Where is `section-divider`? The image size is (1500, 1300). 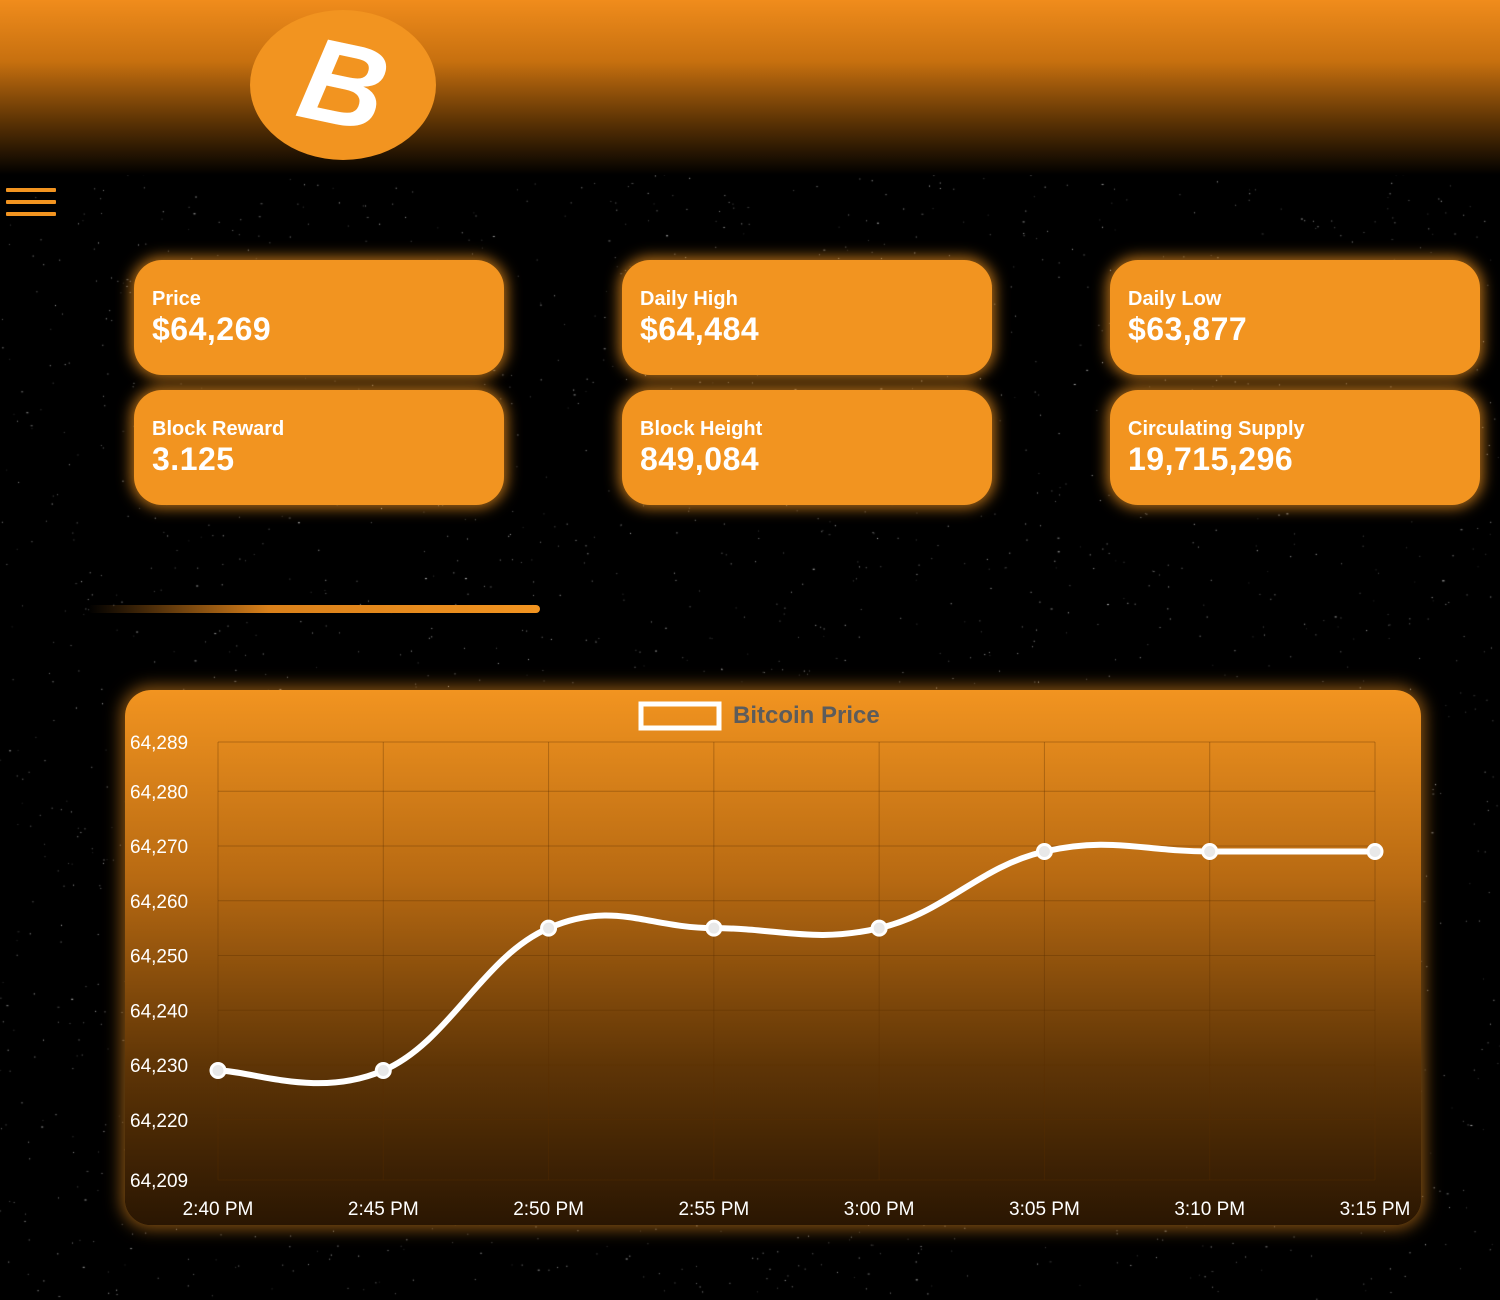 section-divider is located at coordinates (314, 609).